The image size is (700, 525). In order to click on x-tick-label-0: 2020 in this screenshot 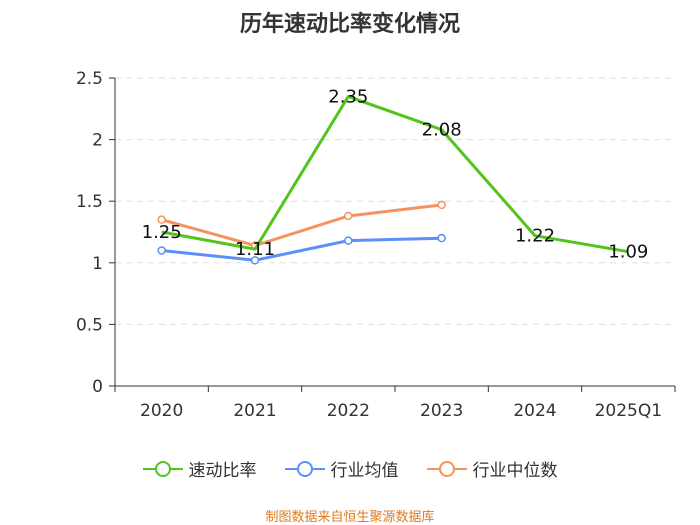, I will do `click(161, 411)`.